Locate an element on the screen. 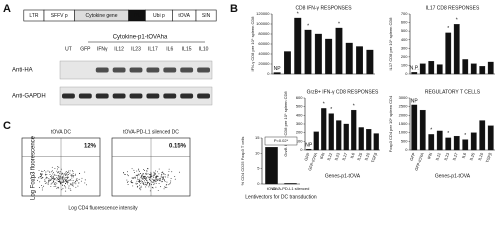  y-tick-label: 200 is located at coordinates (404, 56).